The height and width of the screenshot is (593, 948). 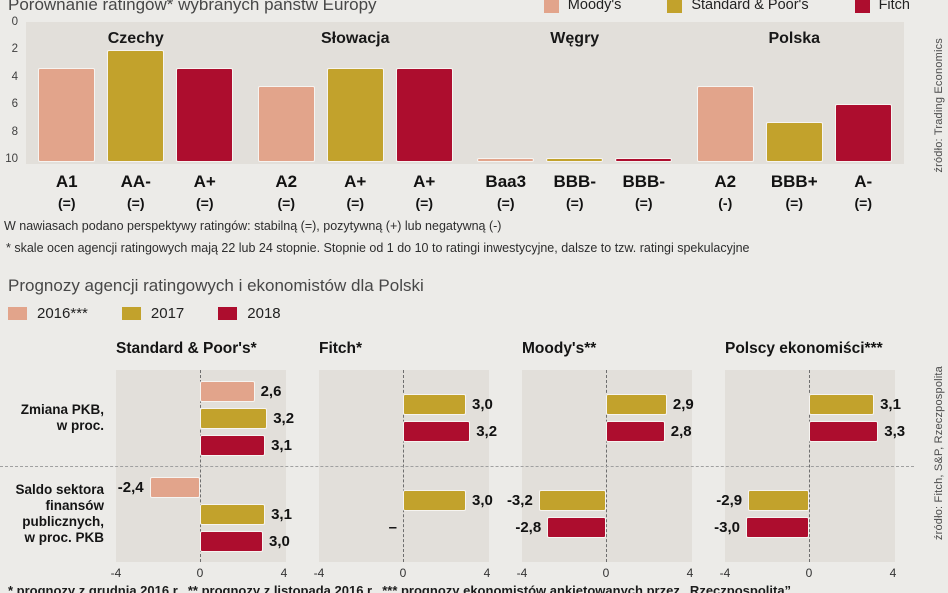 What do you see at coordinates (406, 514) in the screenshot?
I see `panel-row-saldo: 3,0 –` at bounding box center [406, 514].